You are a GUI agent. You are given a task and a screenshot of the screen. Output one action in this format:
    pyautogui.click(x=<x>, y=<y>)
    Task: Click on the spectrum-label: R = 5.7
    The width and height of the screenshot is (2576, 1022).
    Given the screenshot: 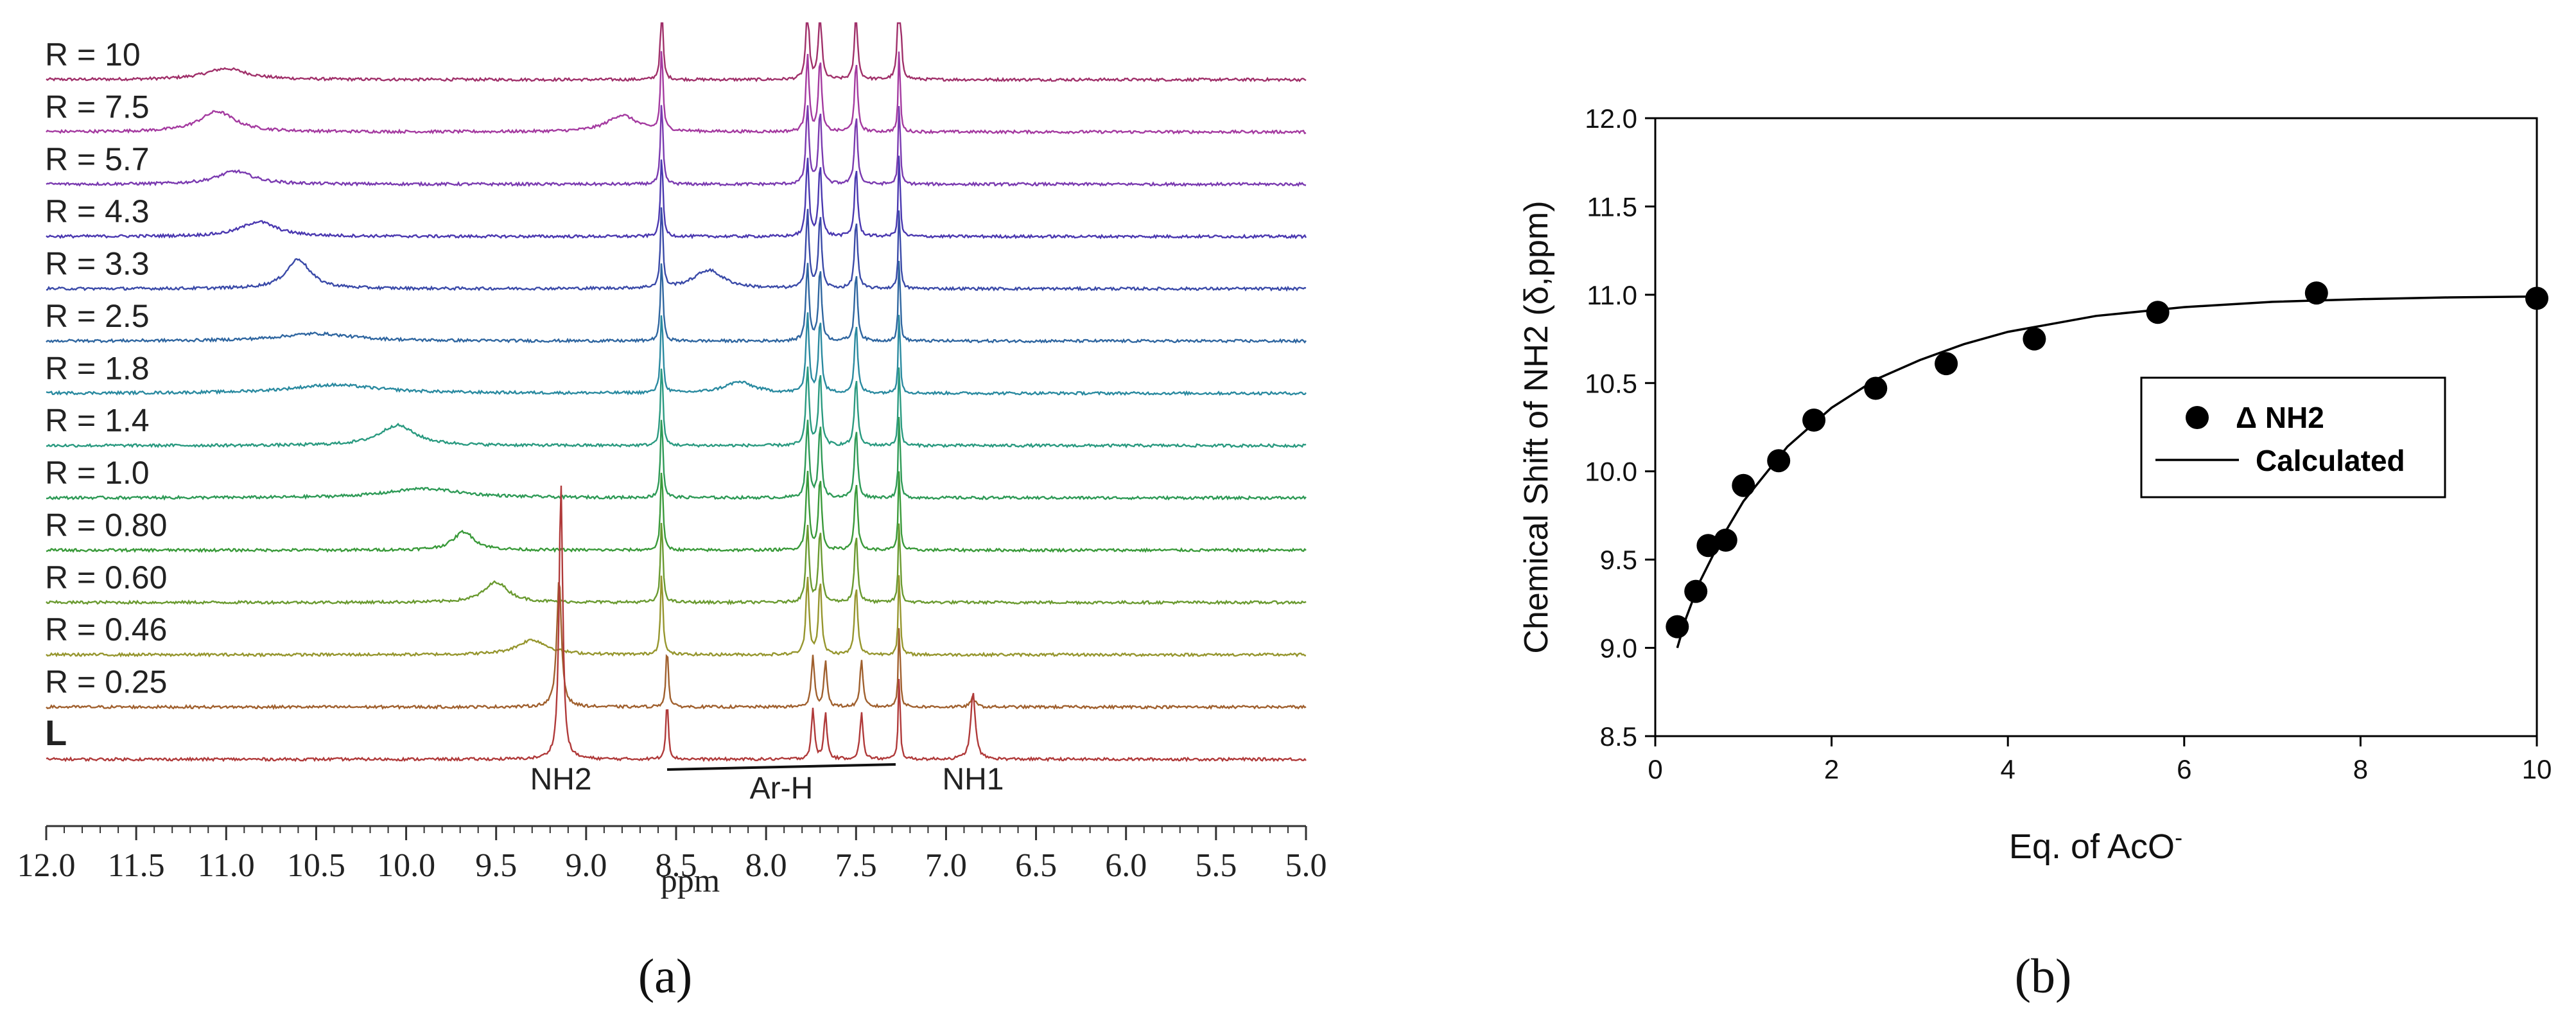 What is the action you would take?
    pyautogui.click(x=97, y=159)
    